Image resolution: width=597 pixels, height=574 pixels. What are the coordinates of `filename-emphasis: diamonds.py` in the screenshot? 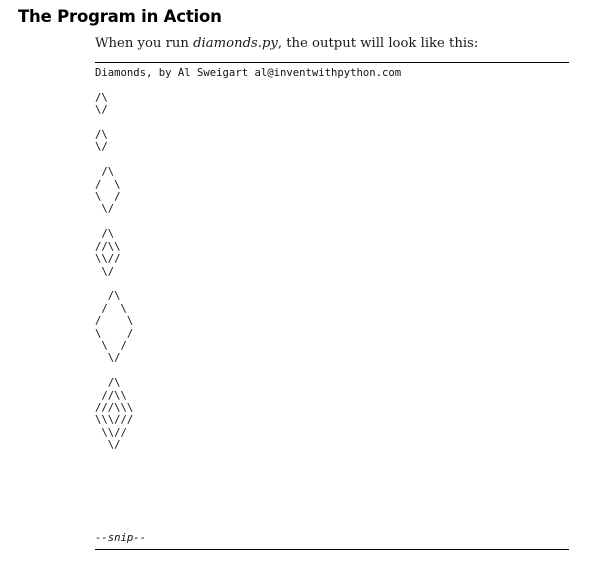 It's located at (235, 43).